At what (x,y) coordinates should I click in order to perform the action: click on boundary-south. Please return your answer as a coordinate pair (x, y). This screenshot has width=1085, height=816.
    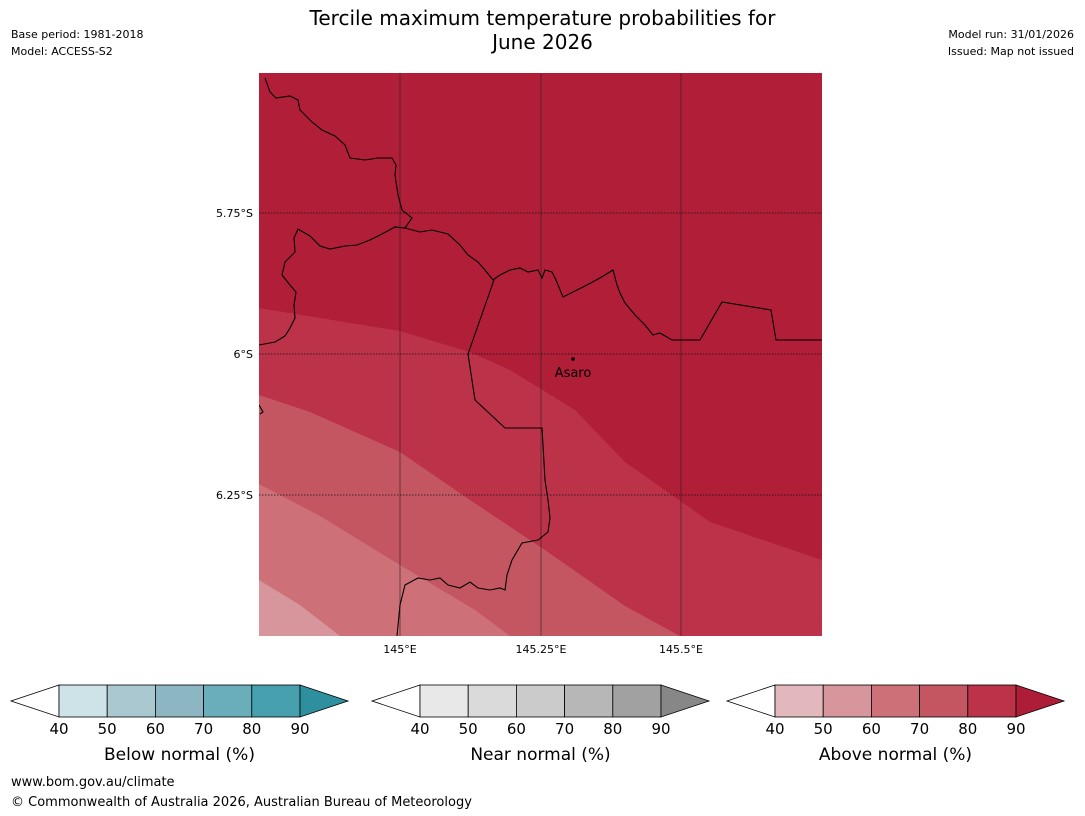
    Looking at the image, I should click on (473, 457).